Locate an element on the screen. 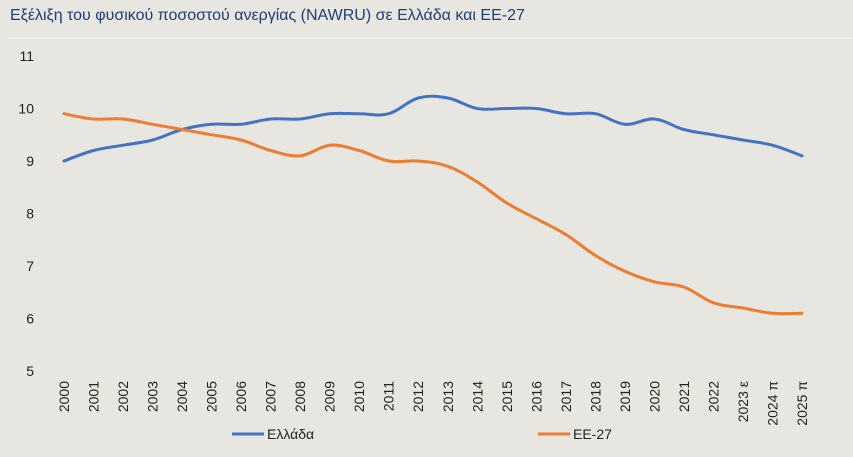  chart-legend: Ελλάδα ΕΕ-27 is located at coordinates (422, 434).